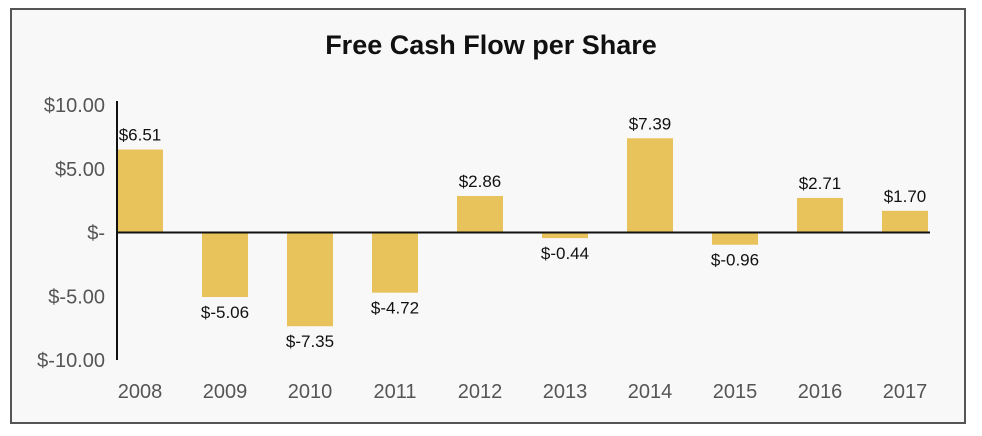 Image resolution: width=982 pixels, height=436 pixels. I want to click on x-tick-label-2009: 2009, so click(225, 392).